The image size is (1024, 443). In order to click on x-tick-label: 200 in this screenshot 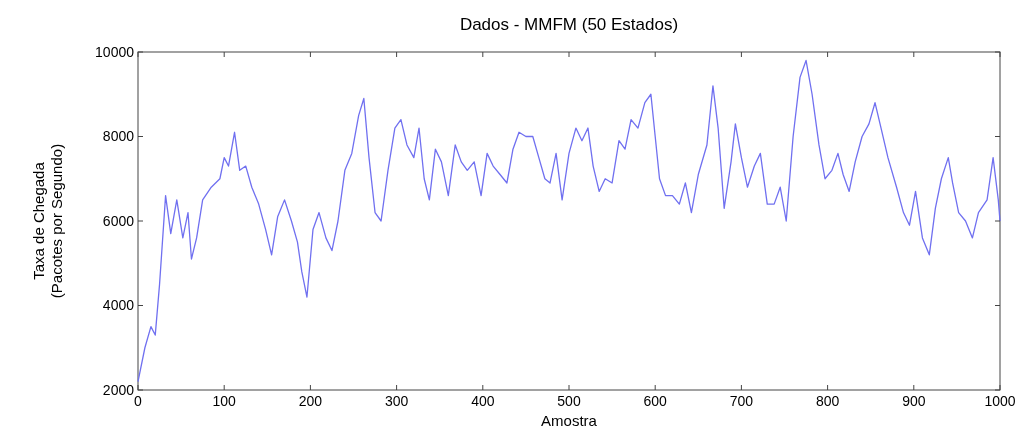, I will do `click(310, 401)`.